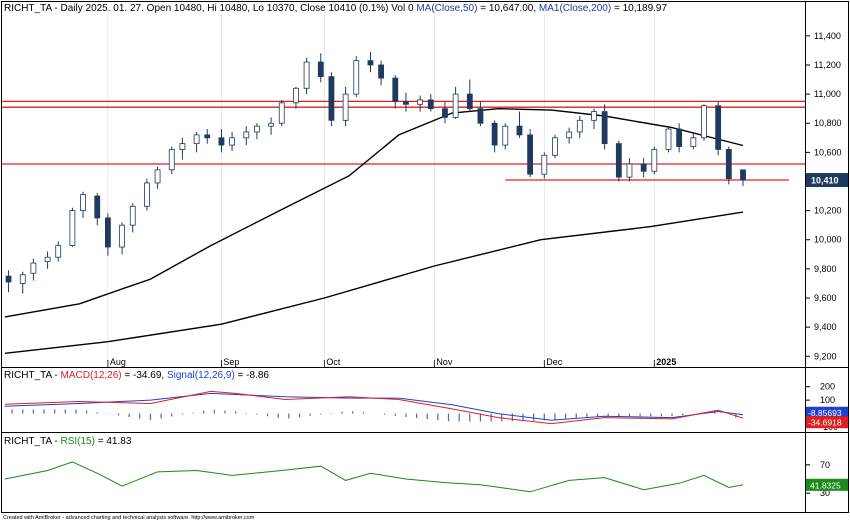 Image resolution: width=850 pixels, height=526 pixels. Describe the element at coordinates (333, 362) in the screenshot. I see `month-label: Oct` at that location.